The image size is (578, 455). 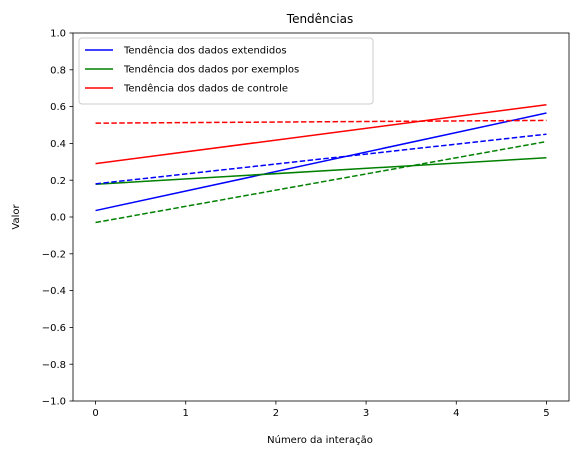 What do you see at coordinates (54, 402) in the screenshot?
I see `y-tick-label: −1.0` at bounding box center [54, 402].